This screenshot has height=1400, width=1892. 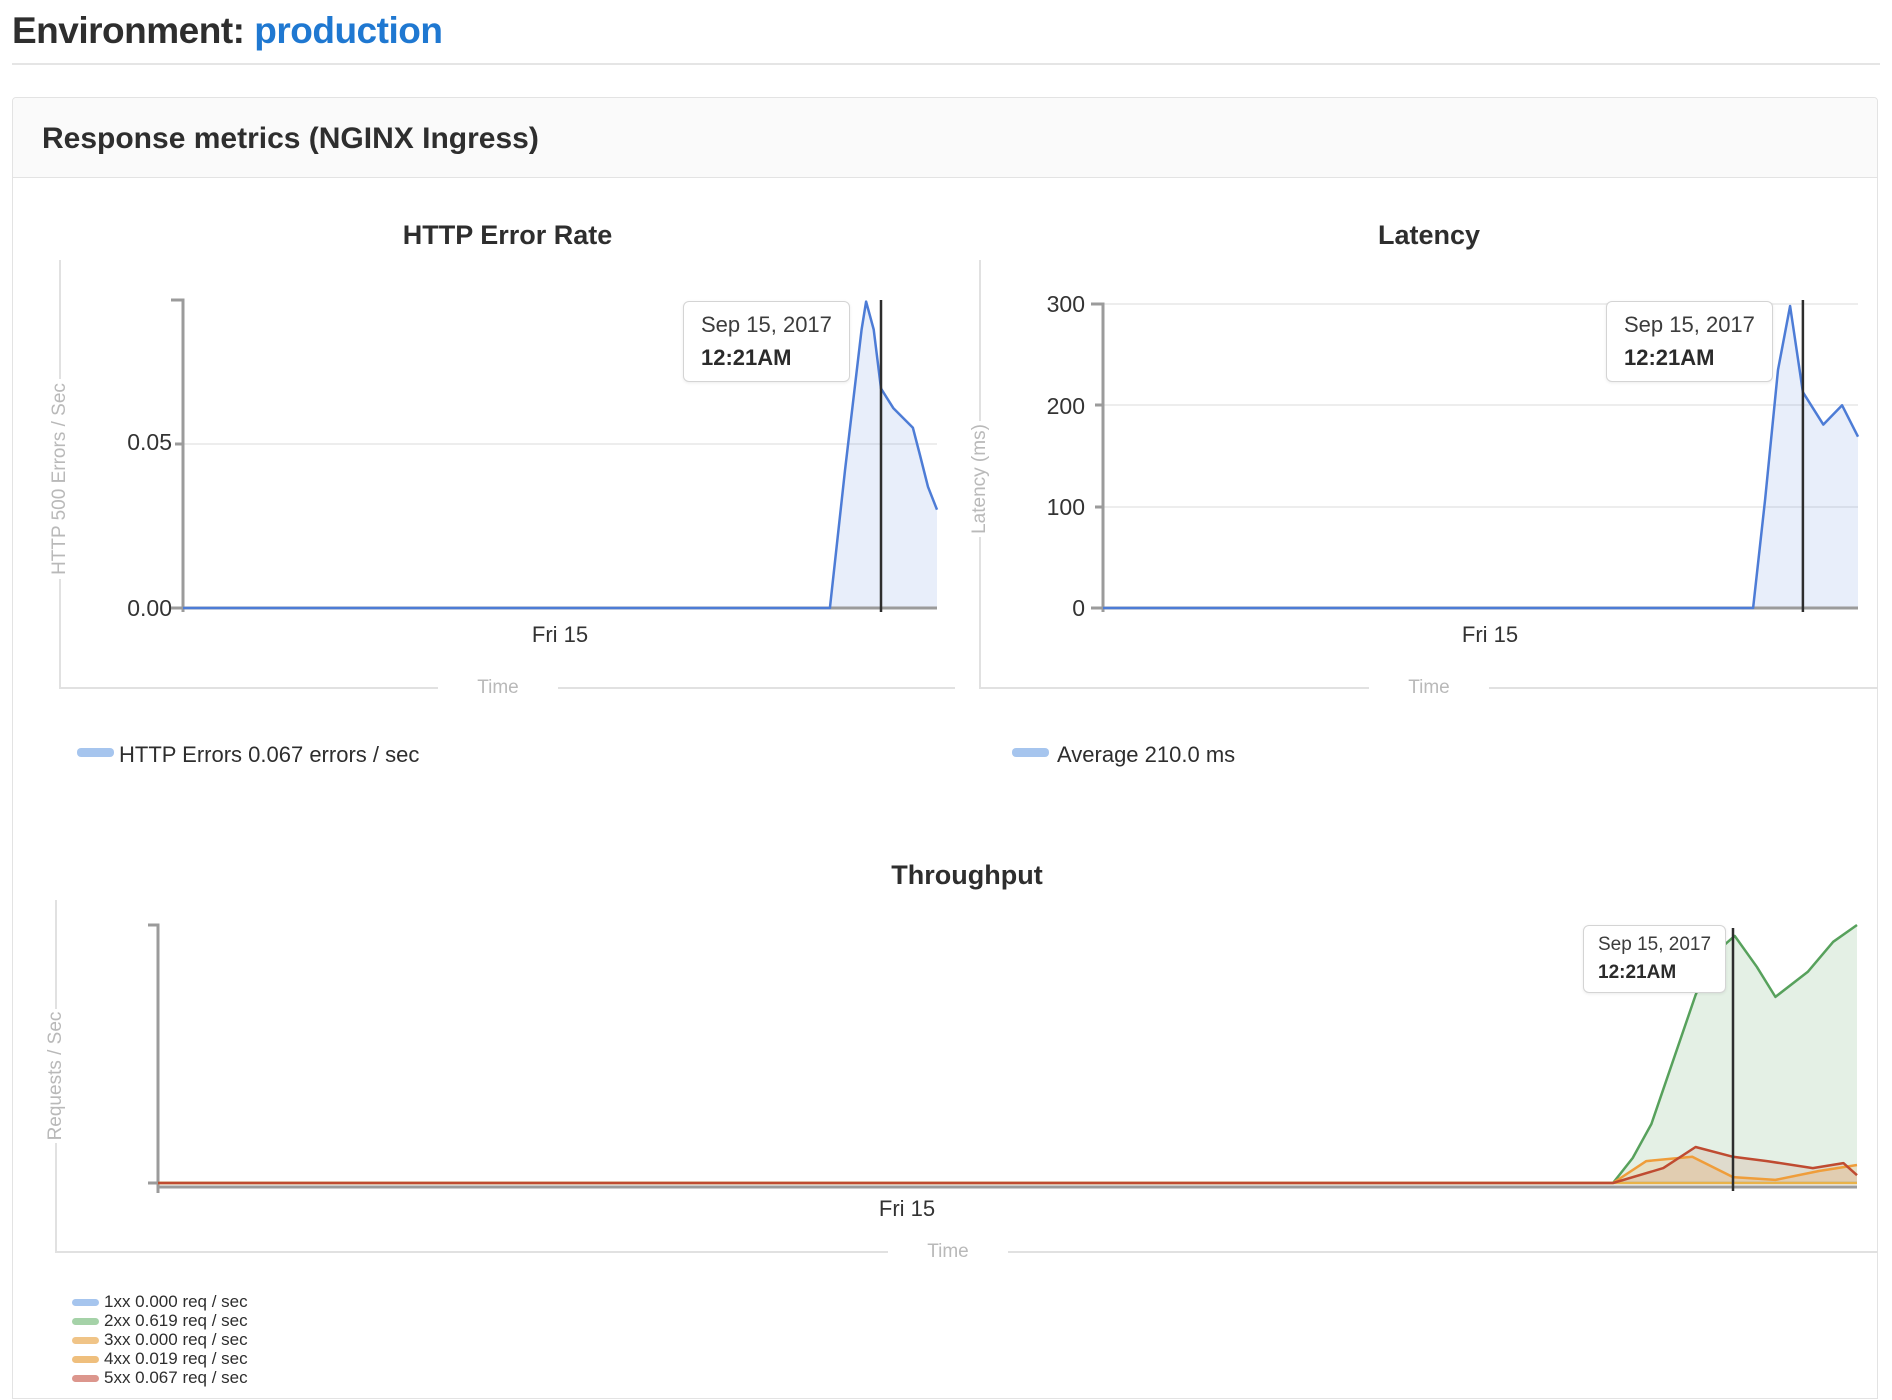 What do you see at coordinates (55, 1076) in the screenshot?
I see `y-axis-label: Requests / Sec` at bounding box center [55, 1076].